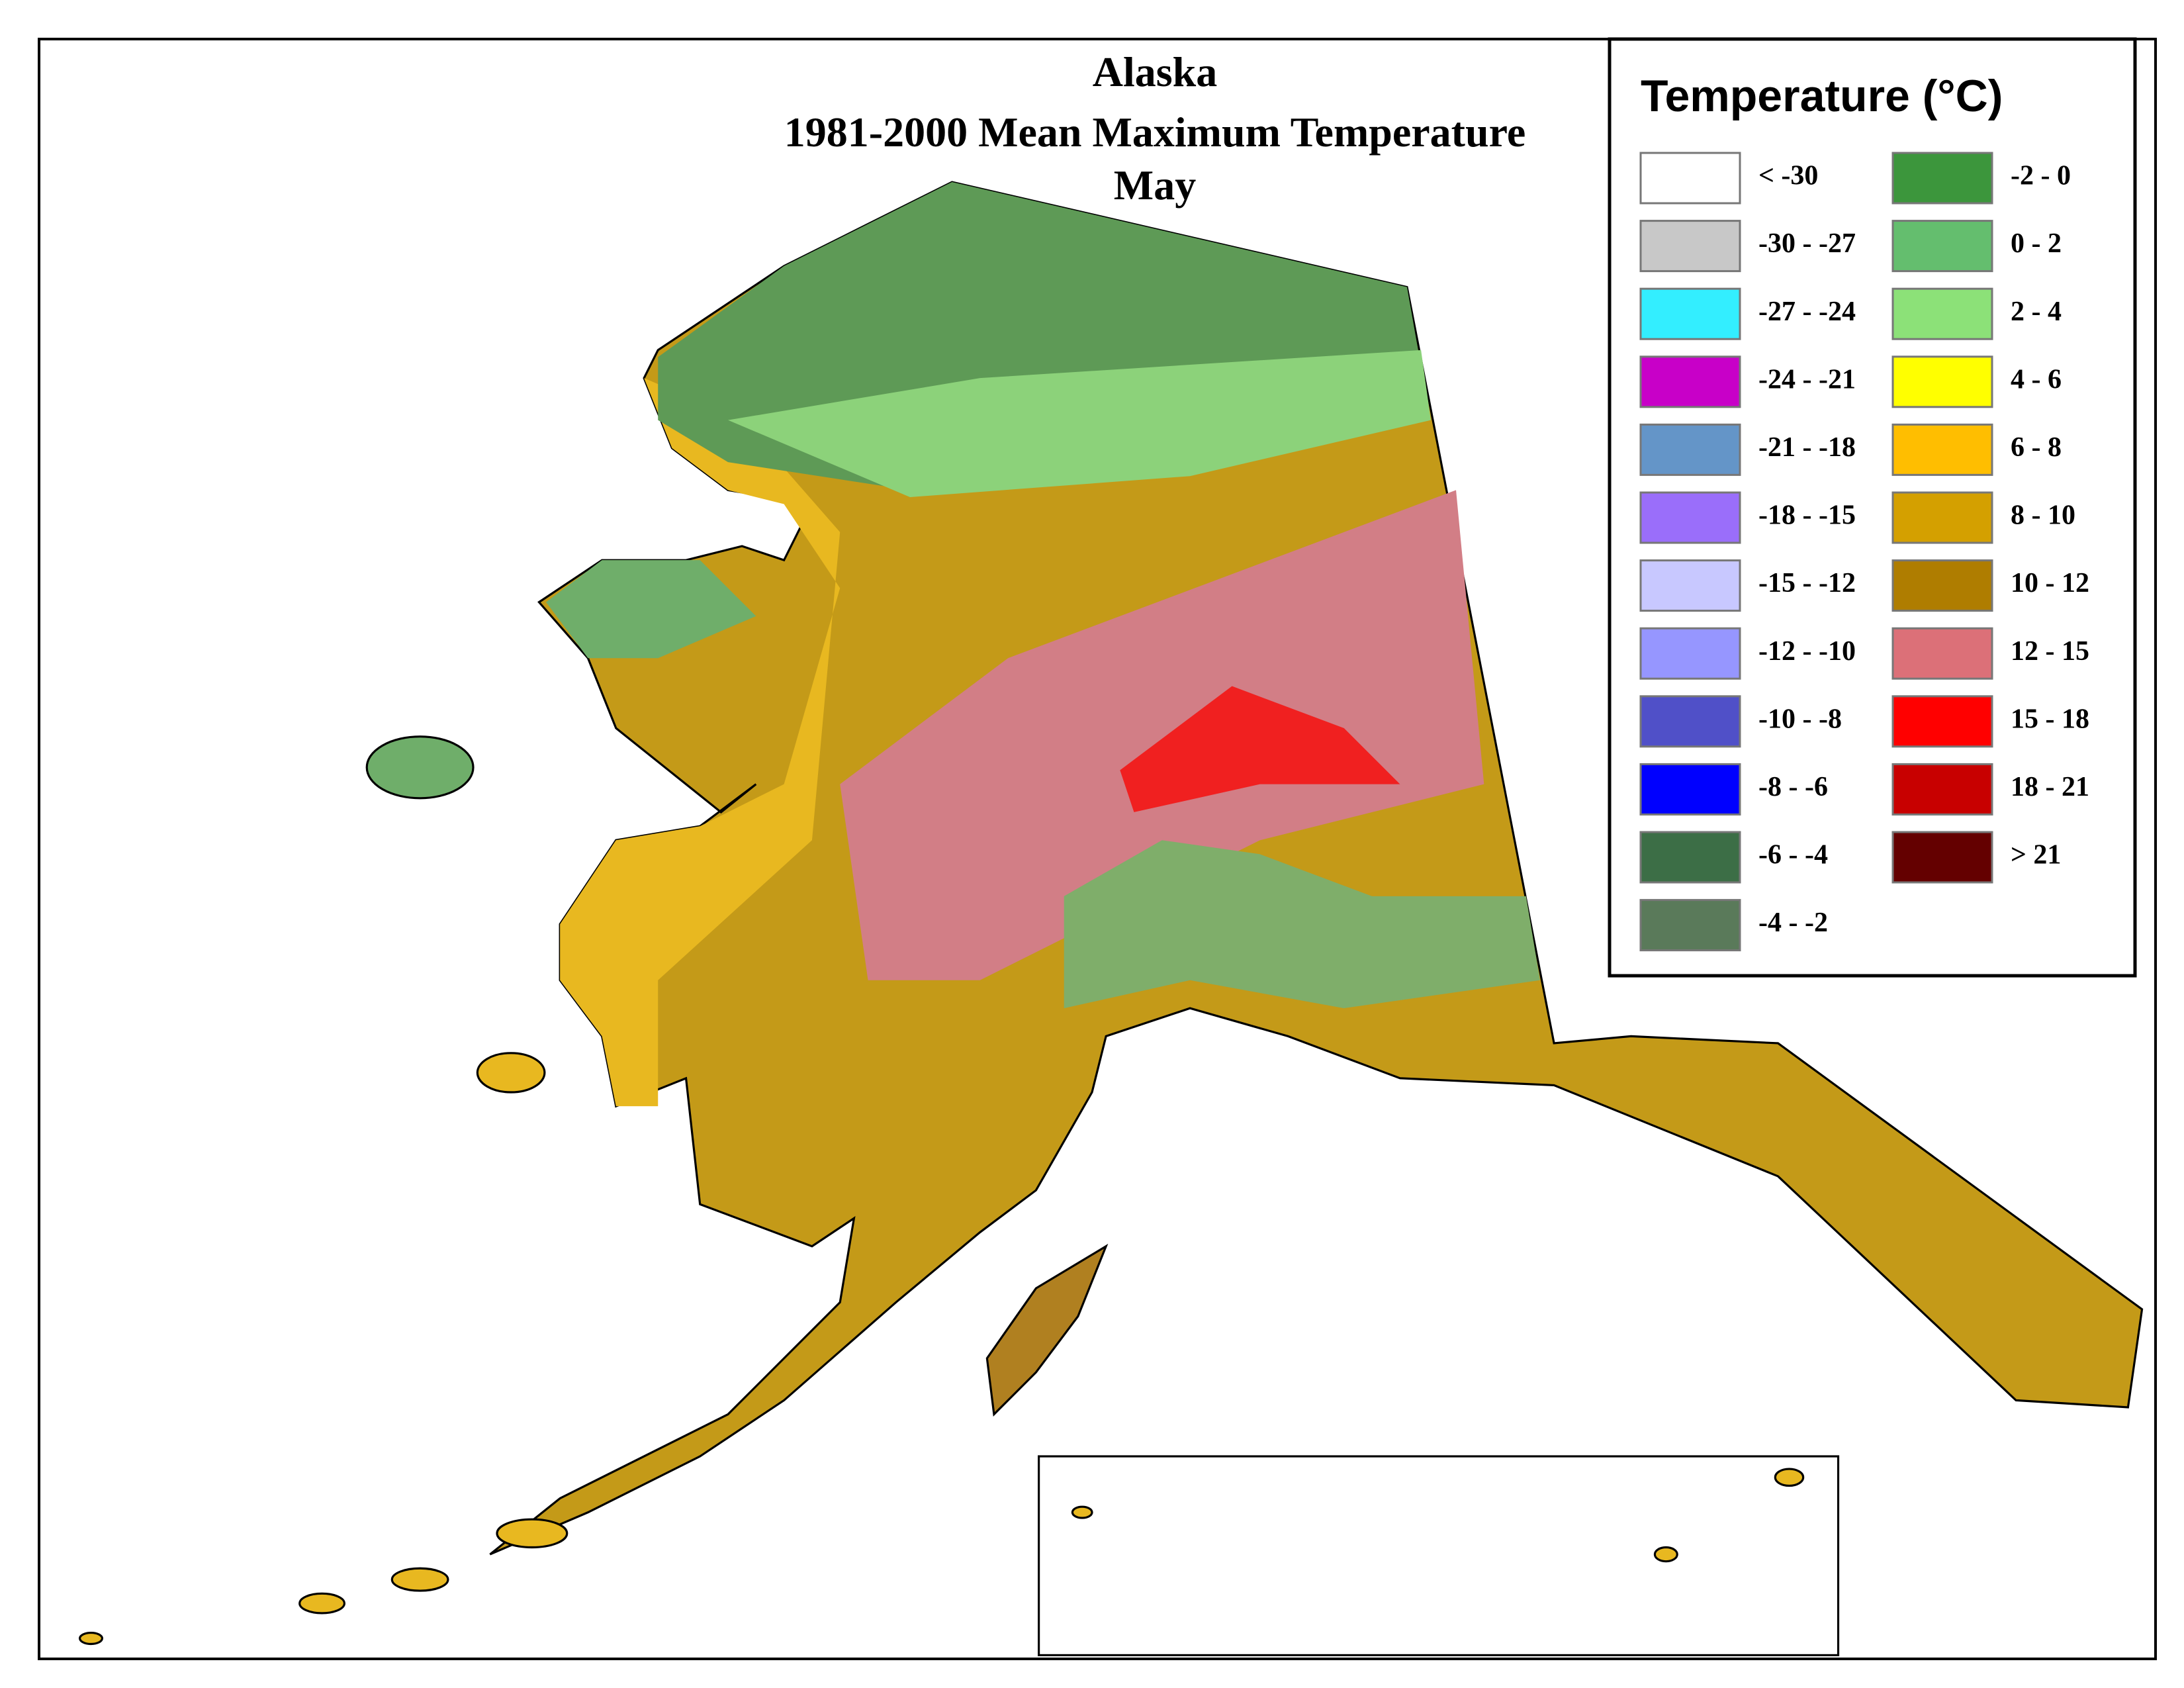  I want to click on seward-peninsula, so click(651, 609).